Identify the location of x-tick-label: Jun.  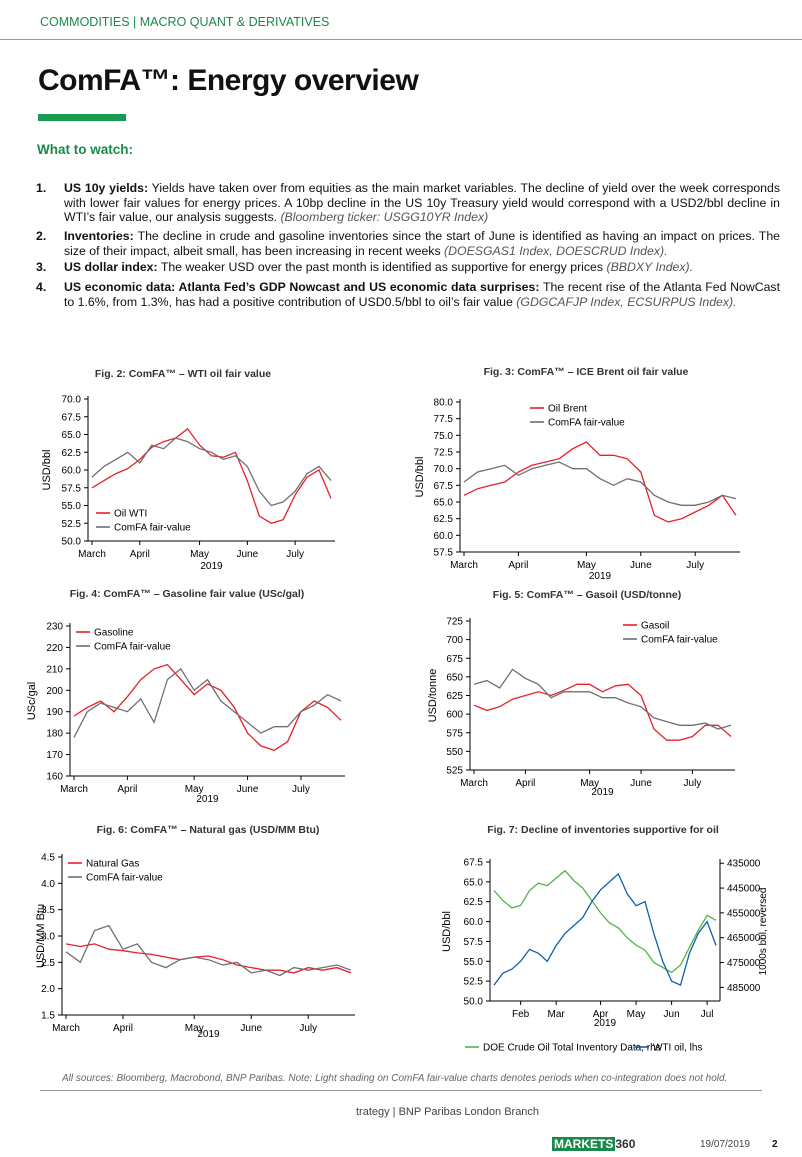
(672, 1014).